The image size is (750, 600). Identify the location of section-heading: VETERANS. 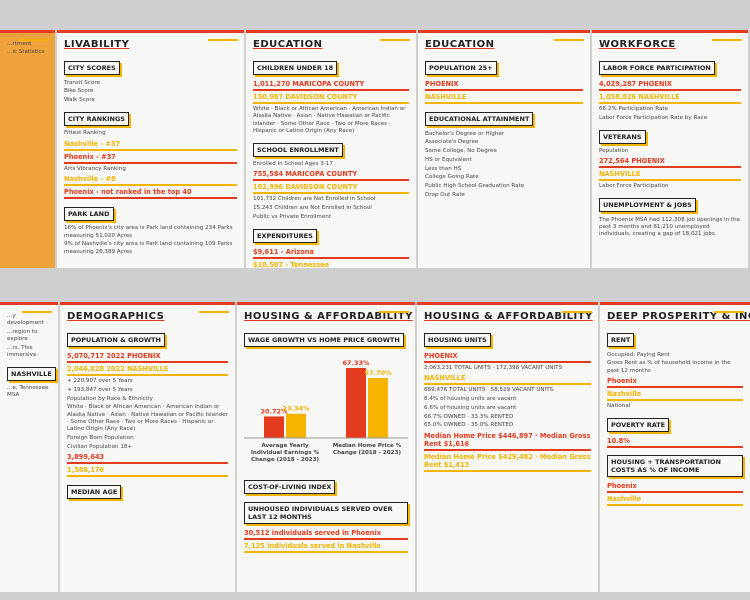
(622, 136).